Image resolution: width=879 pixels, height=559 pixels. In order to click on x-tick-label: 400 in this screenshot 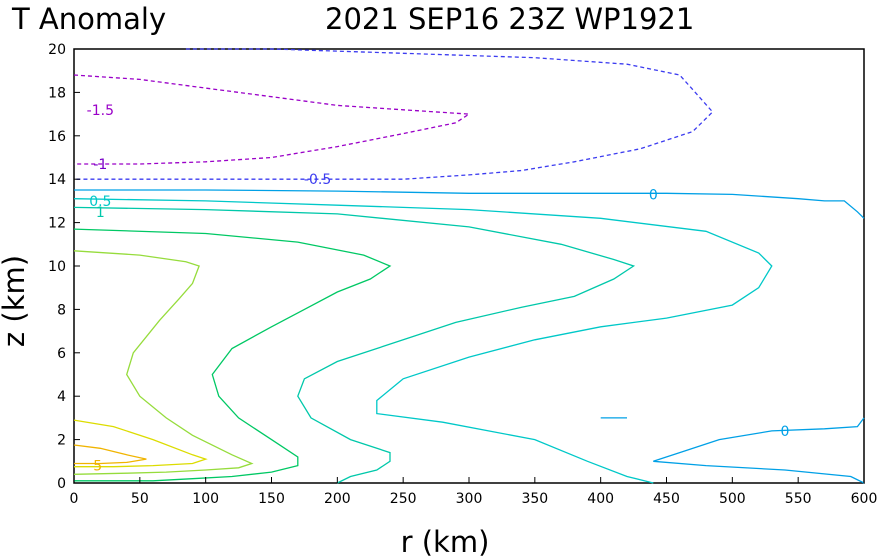, I will do `click(600, 499)`.